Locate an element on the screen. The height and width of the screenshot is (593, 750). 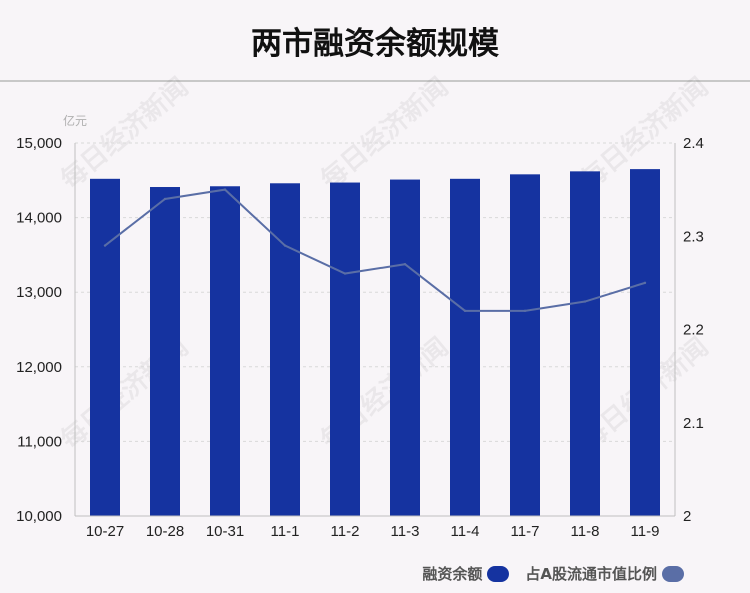
y-left-tick-label: 11,000 is located at coordinates (39, 441).